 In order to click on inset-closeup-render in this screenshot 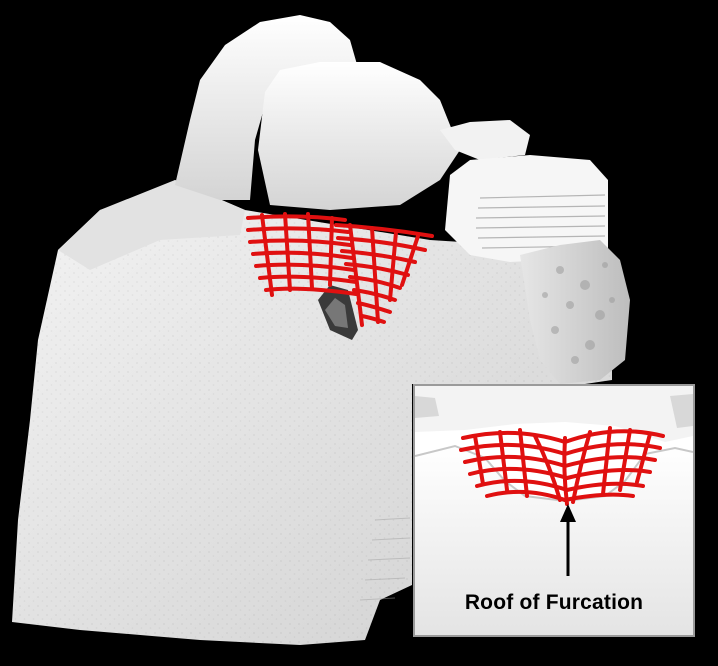, I will do `click(554, 510)`.